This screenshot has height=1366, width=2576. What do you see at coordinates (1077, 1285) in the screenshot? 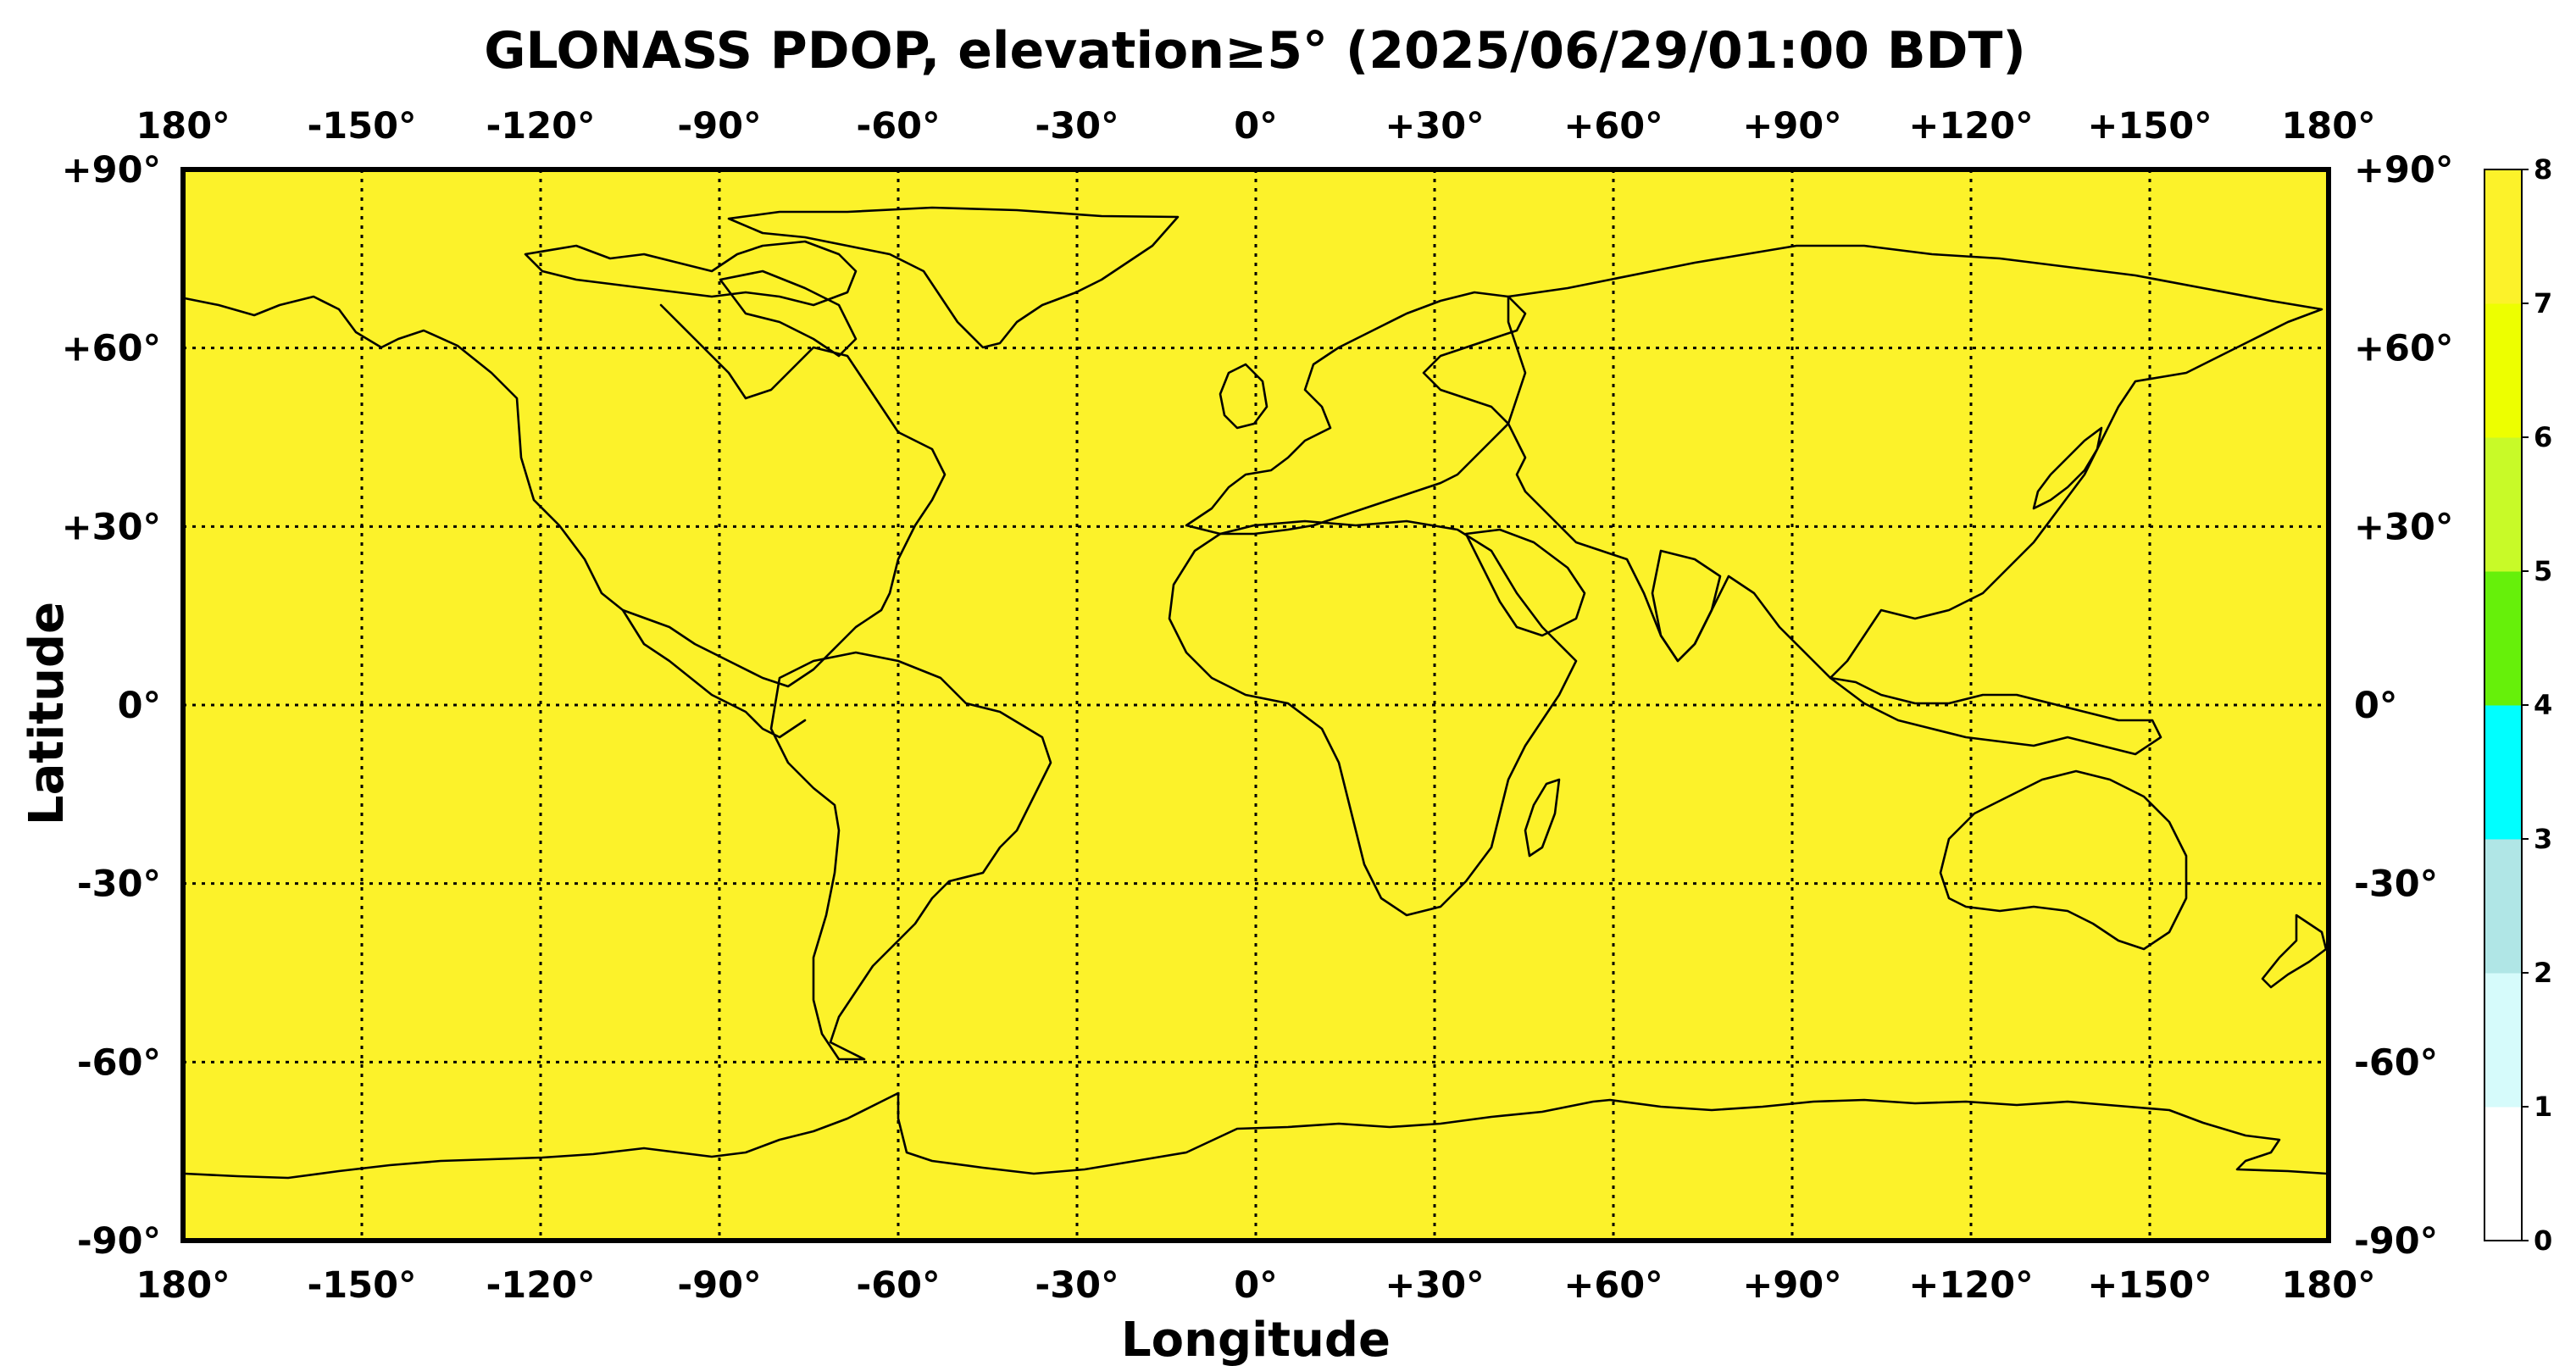
I see `lon-tick-label-bottom: -30°` at bounding box center [1077, 1285].